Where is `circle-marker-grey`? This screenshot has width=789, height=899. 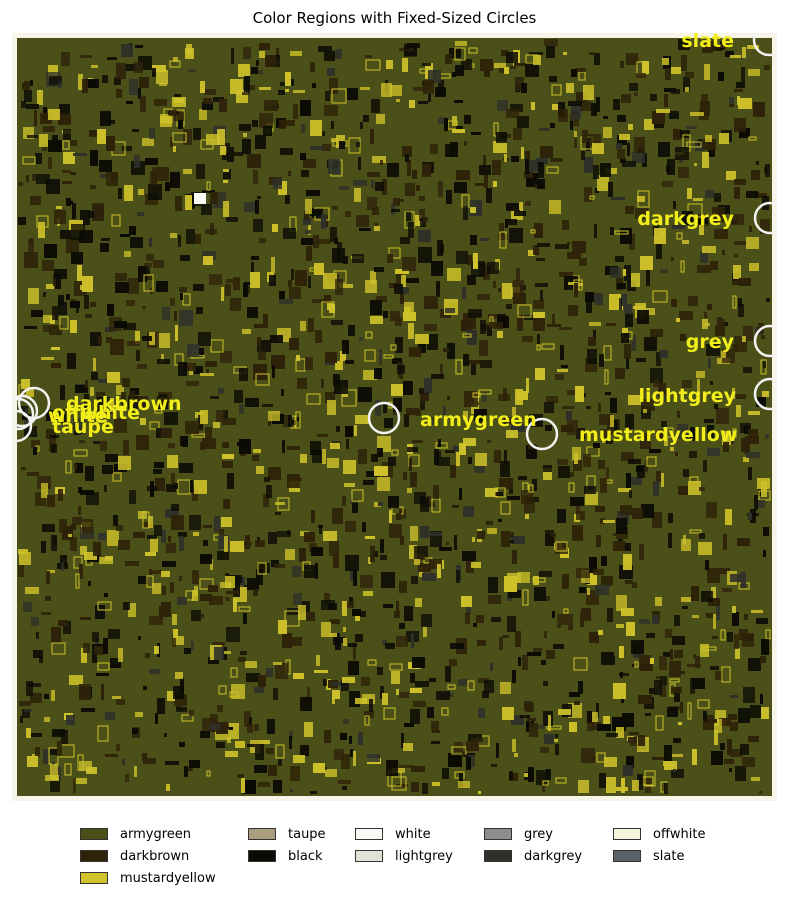 circle-marker-grey is located at coordinates (765, 341).